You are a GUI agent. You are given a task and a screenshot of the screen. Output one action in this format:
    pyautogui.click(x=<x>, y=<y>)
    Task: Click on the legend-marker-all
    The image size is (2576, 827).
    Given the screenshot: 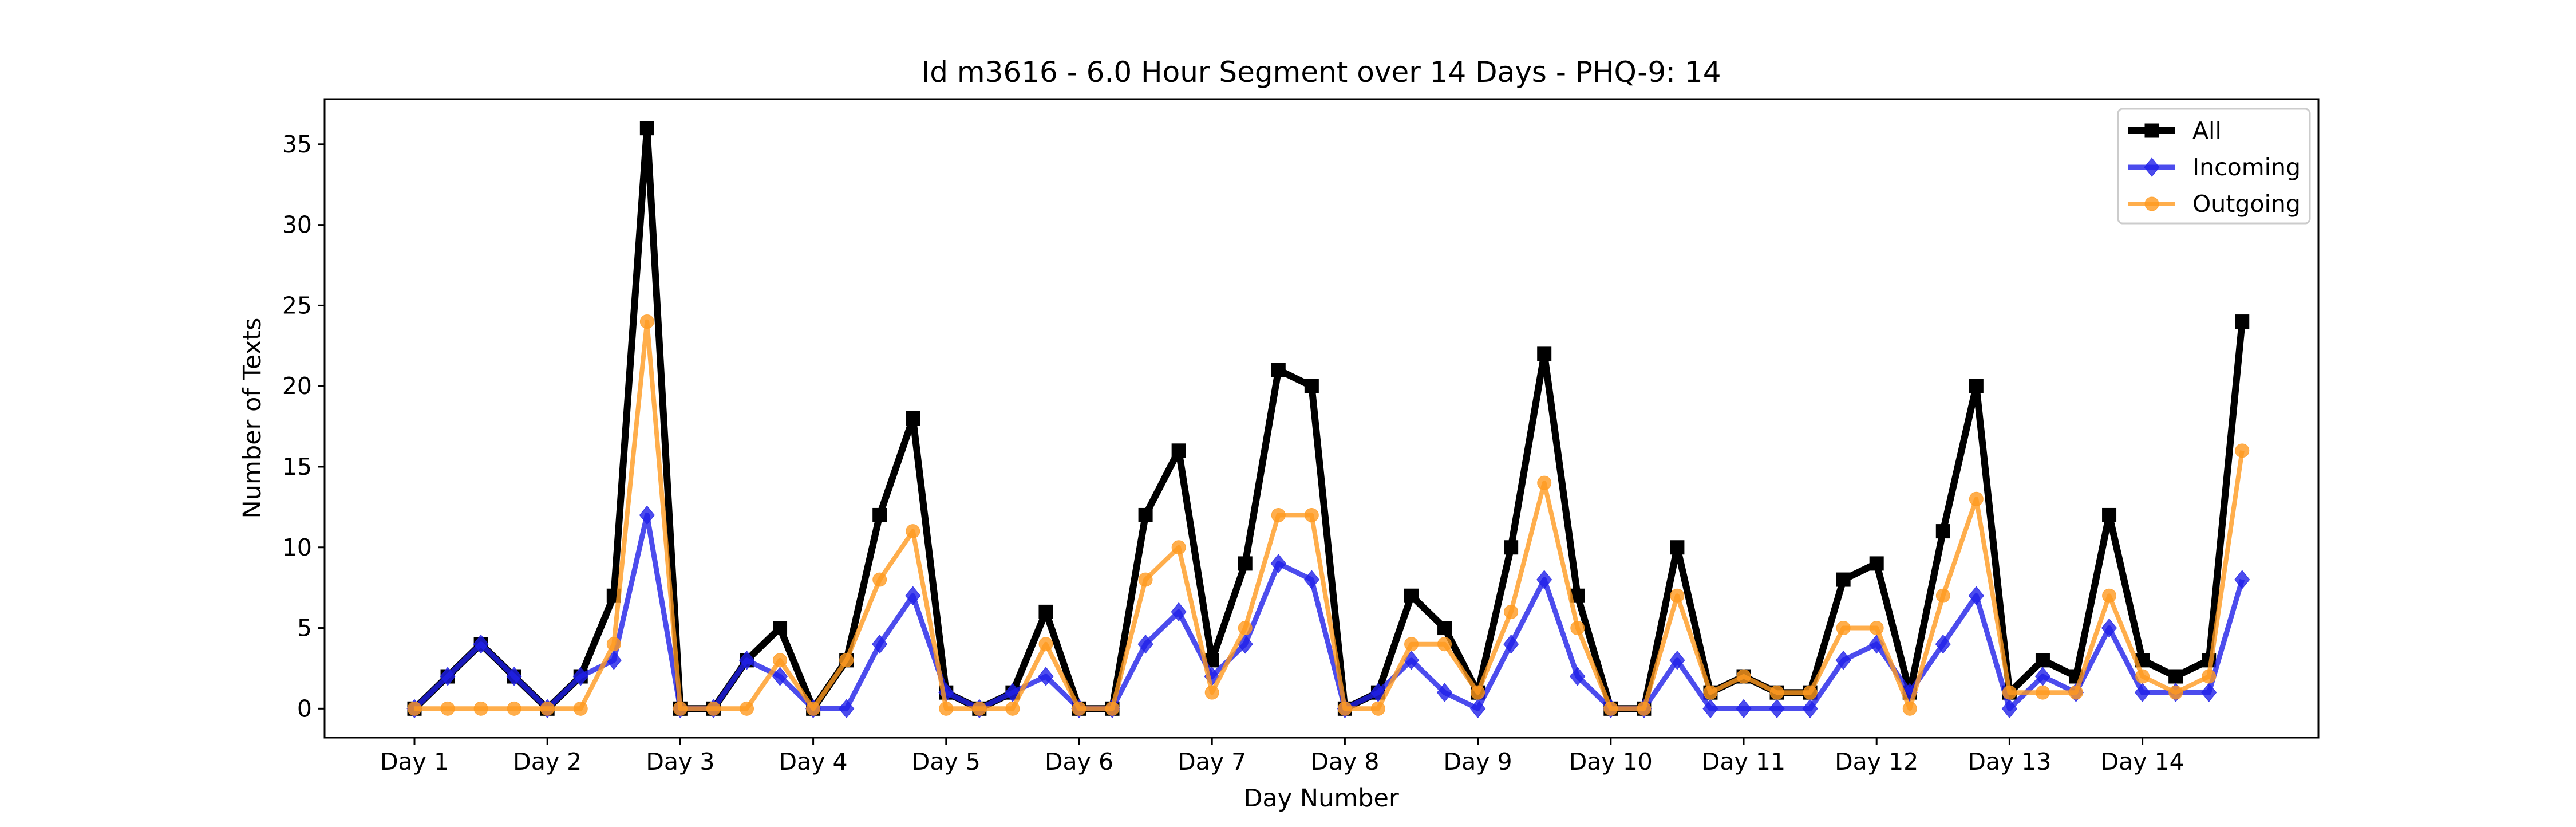 What is the action you would take?
    pyautogui.click(x=2151, y=130)
    